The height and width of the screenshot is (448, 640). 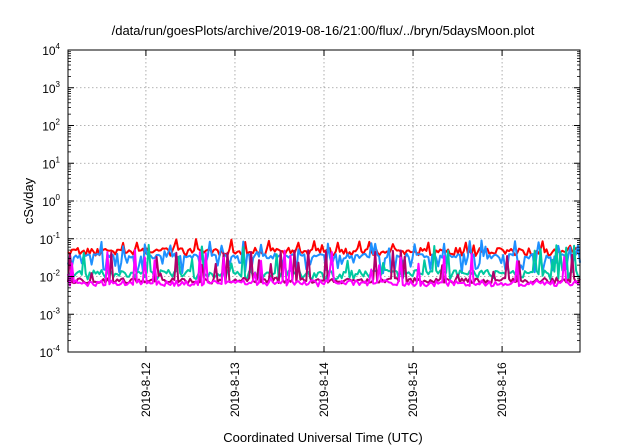 I want to click on y-tick-label: 10¹, so click(x=51, y=163).